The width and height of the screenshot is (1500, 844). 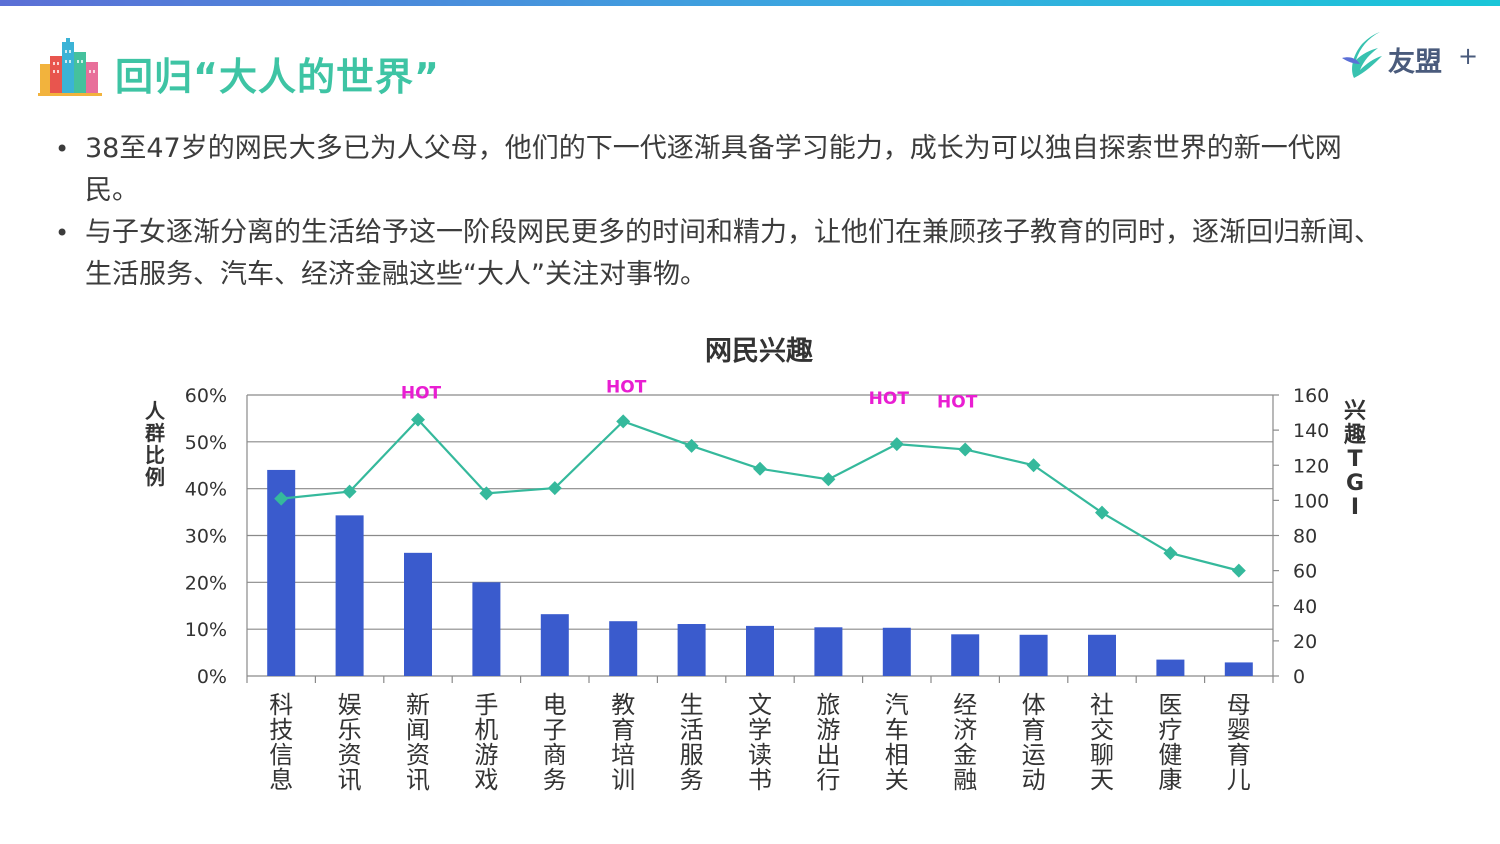 What do you see at coordinates (277, 77) in the screenshot?
I see `page-title: 回归“大人的世界”` at bounding box center [277, 77].